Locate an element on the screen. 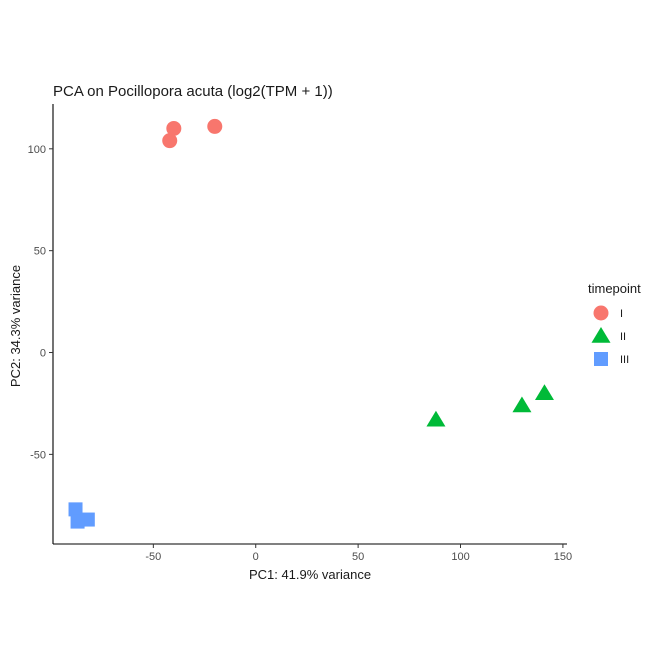 The height and width of the screenshot is (664, 664). y-tick-label: 100 is located at coordinates (37, 150).